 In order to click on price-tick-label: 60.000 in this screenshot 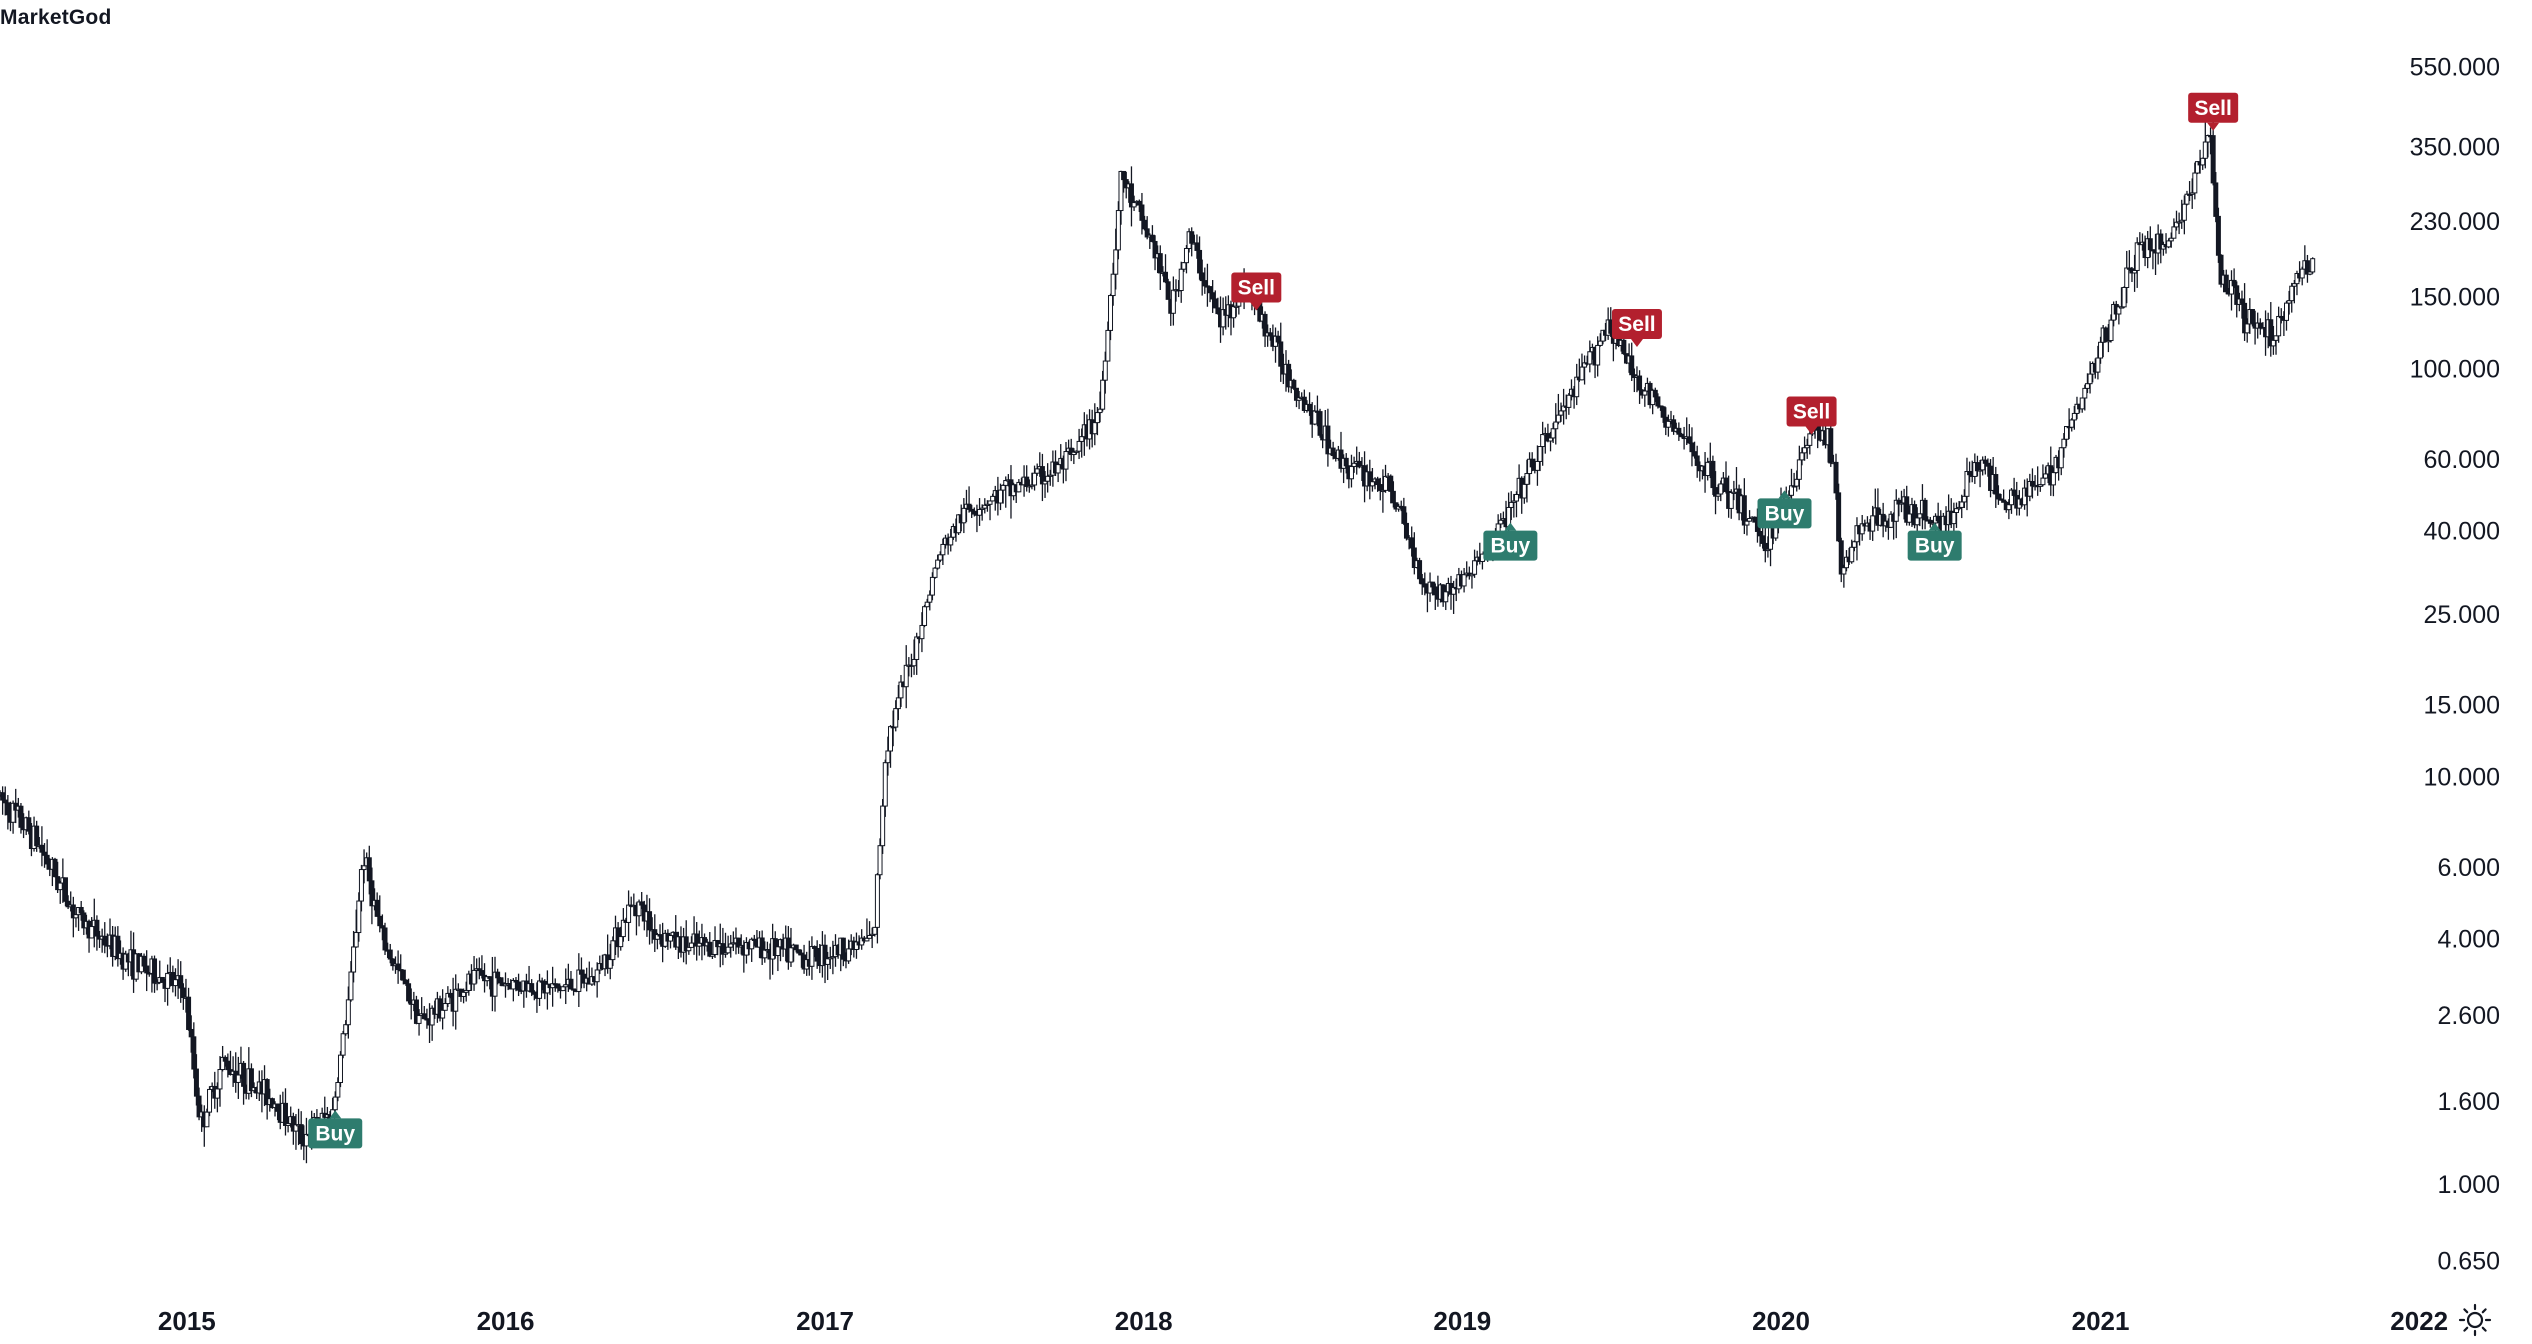, I will do `click(2462, 460)`.